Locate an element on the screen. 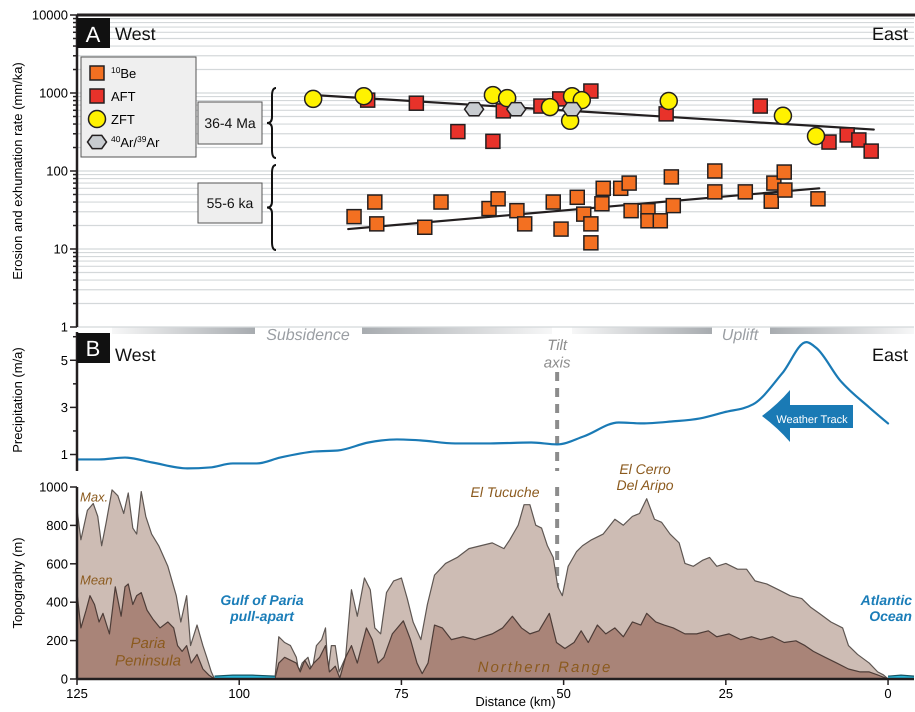  annotation: A is located at coordinates (93, 34).